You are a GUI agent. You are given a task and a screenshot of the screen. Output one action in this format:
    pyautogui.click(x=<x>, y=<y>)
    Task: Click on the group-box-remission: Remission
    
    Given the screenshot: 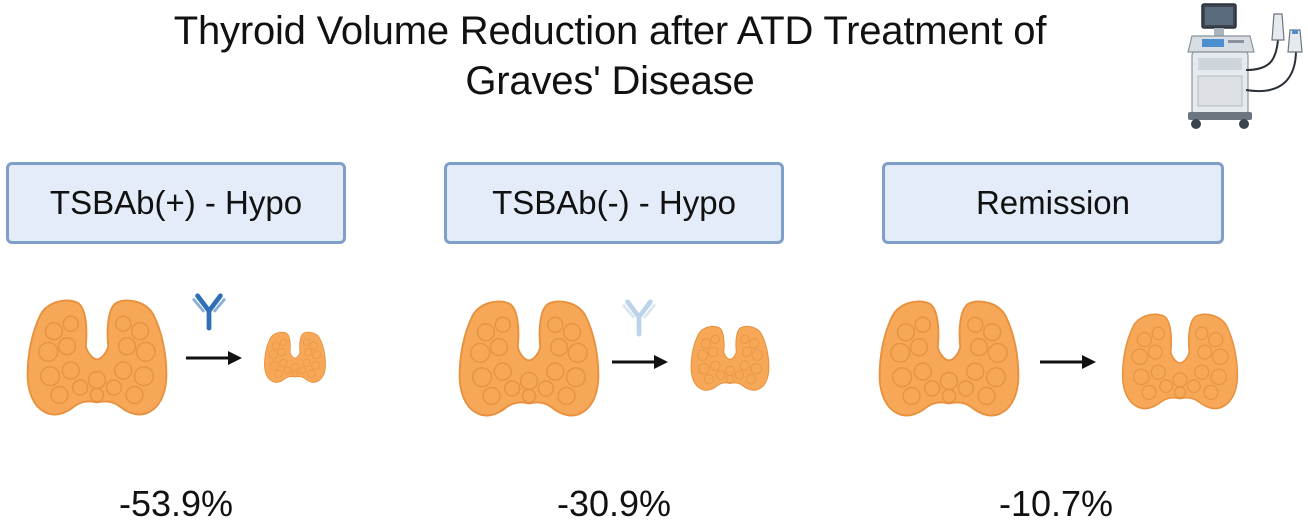 What is the action you would take?
    pyautogui.click(x=1053, y=203)
    